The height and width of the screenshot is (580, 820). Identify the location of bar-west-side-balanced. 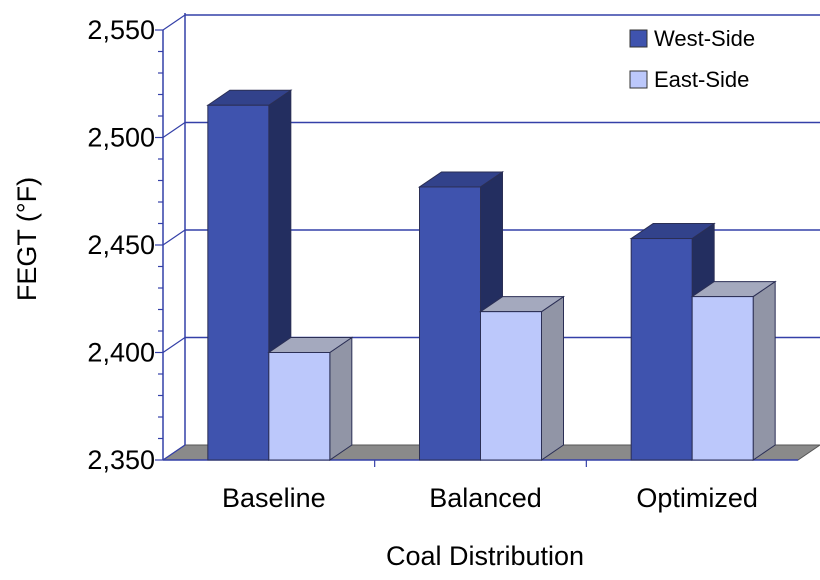
(461, 316).